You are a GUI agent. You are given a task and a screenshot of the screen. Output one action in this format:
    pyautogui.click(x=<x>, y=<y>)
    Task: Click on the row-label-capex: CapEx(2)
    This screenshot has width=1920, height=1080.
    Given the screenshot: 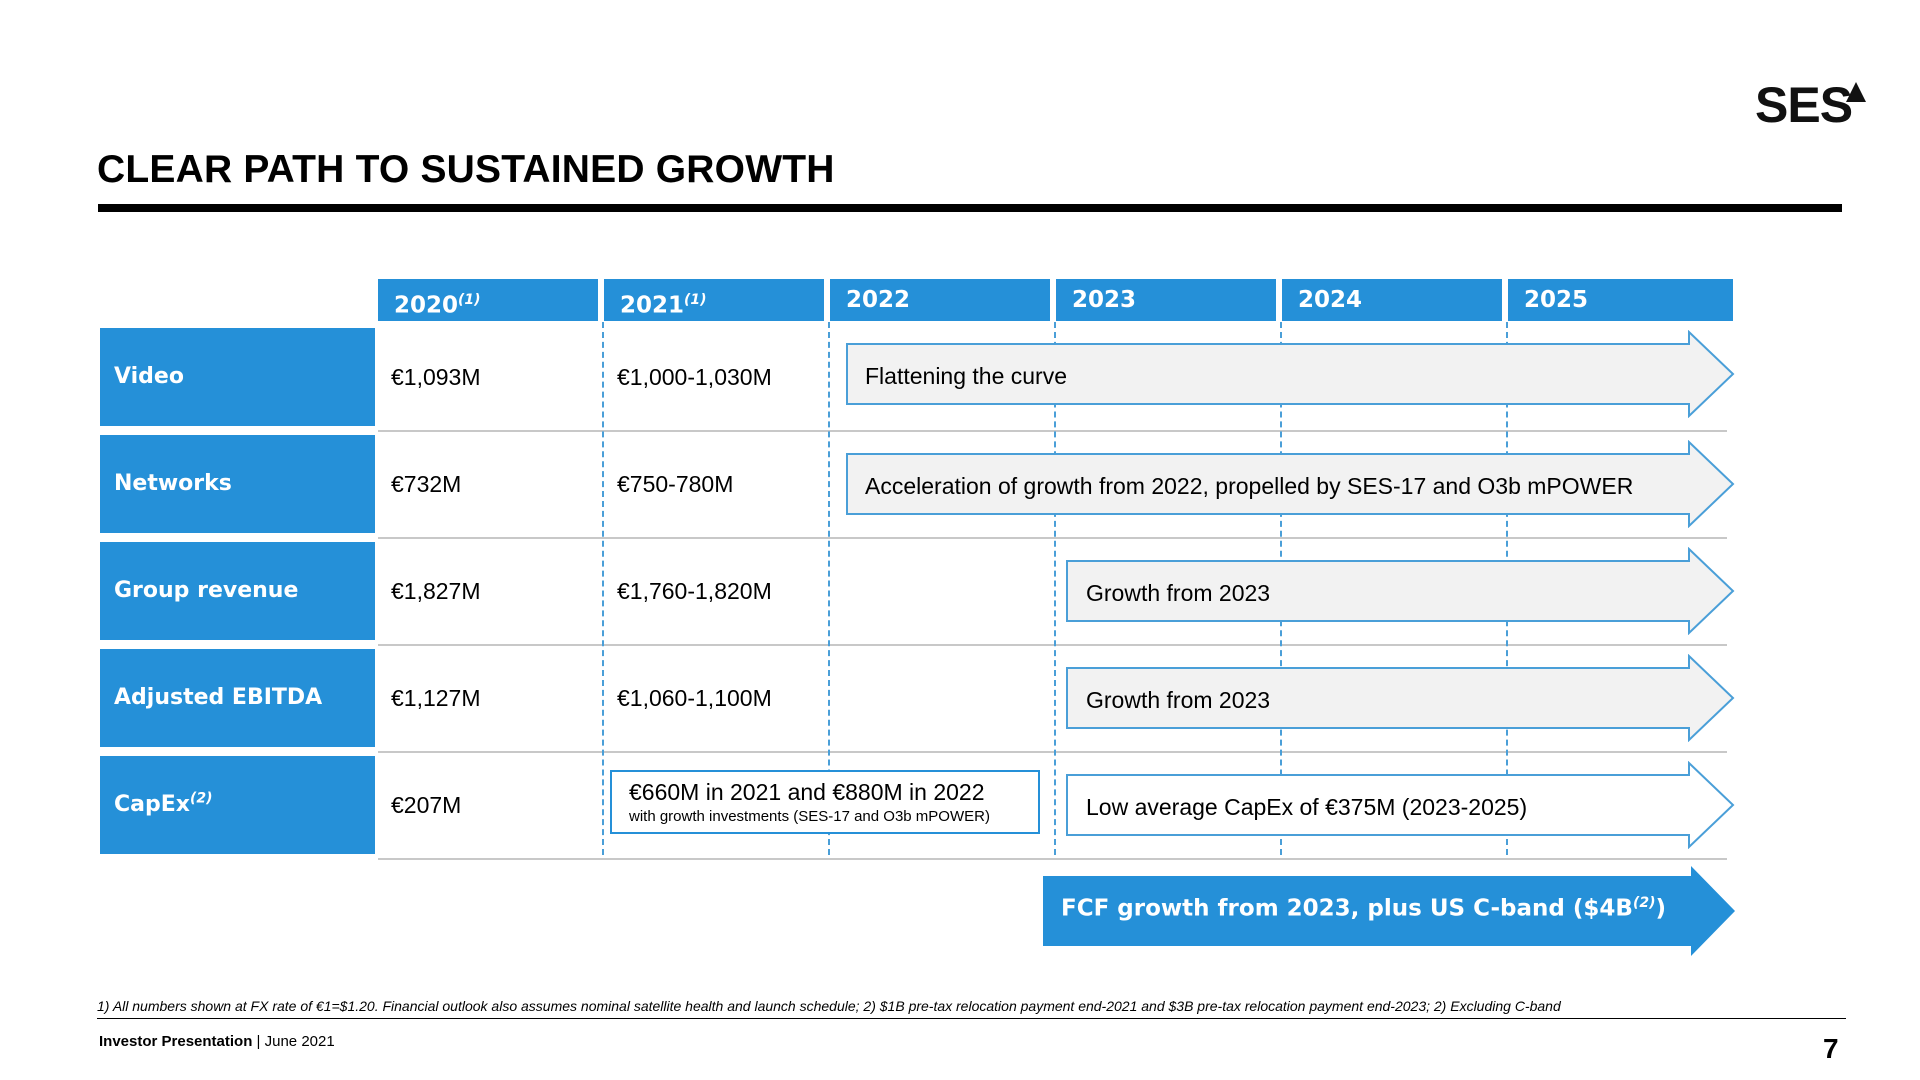 What is the action you would take?
    pyautogui.click(x=237, y=805)
    